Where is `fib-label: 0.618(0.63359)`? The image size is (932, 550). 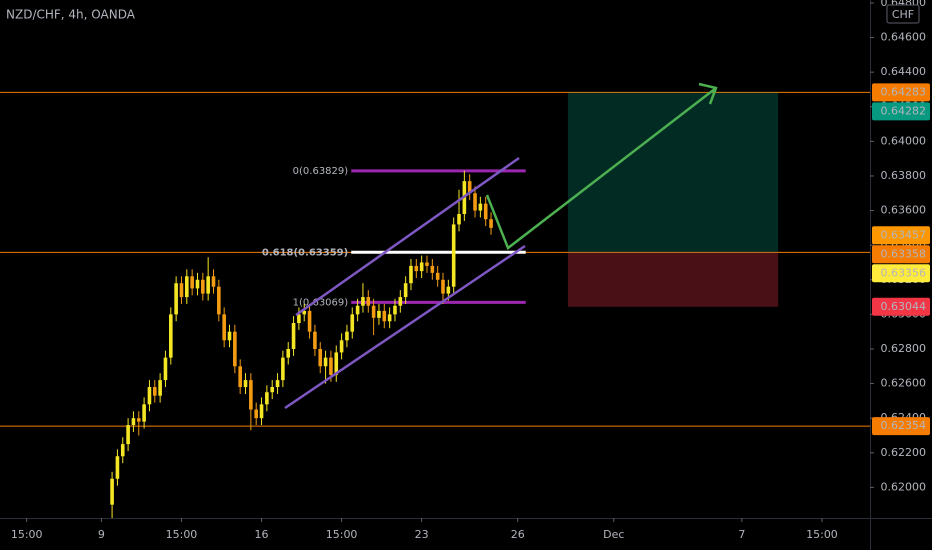 fib-label: 0.618(0.63359) is located at coordinates (305, 252).